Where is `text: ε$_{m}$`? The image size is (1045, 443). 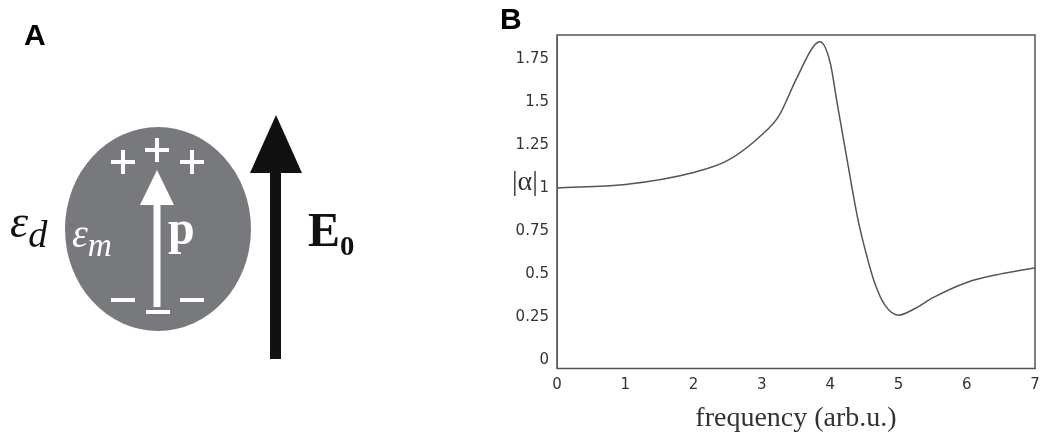 text: ε$_{m}$ is located at coordinates (92, 237).